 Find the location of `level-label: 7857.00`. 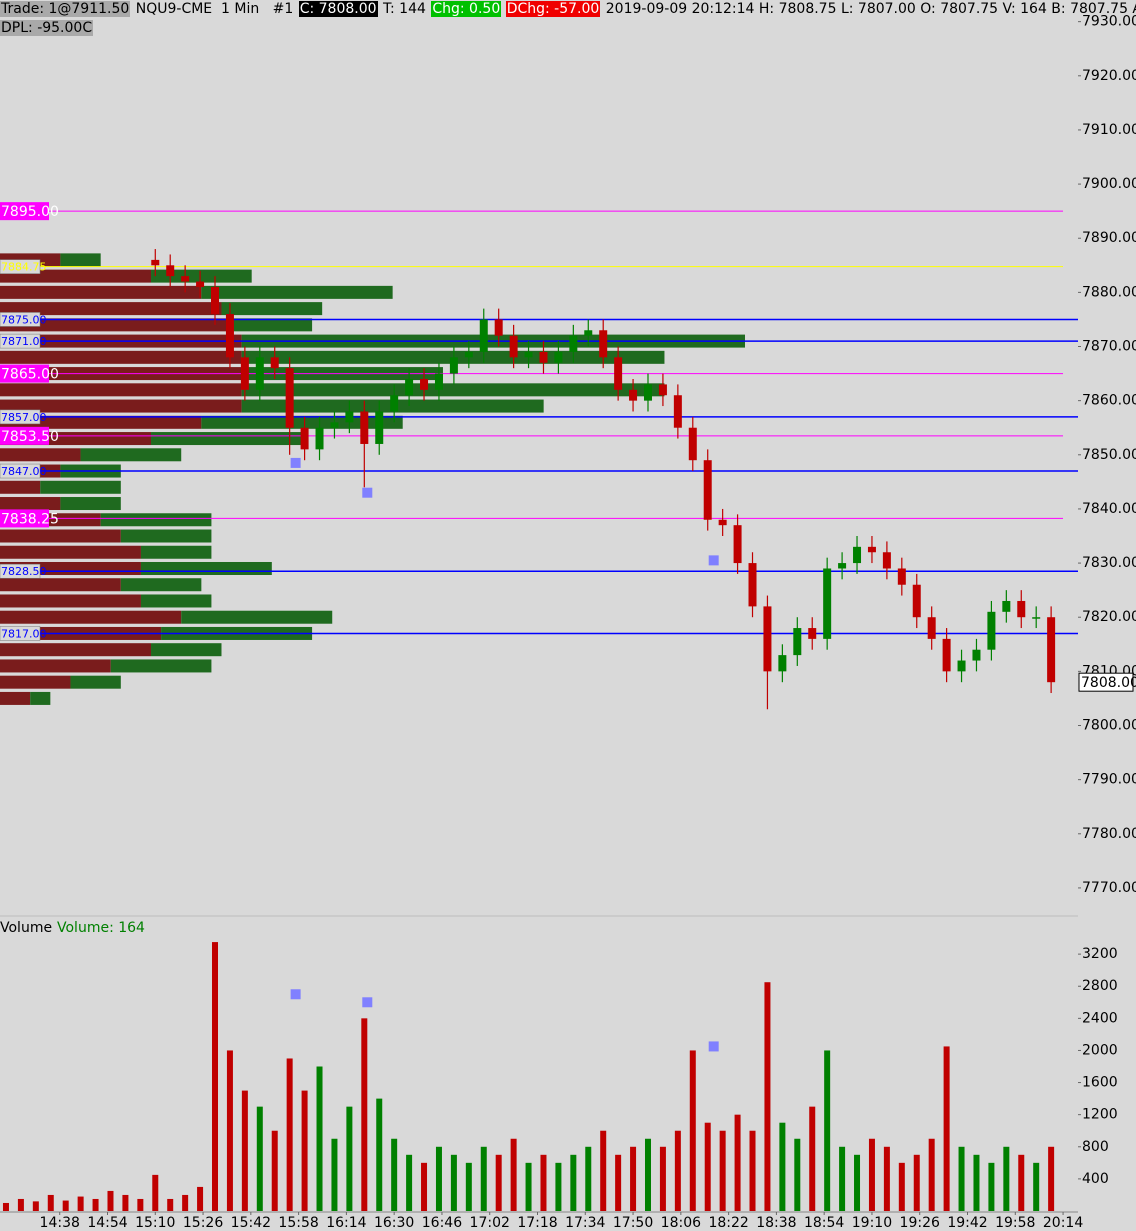

level-label: 7857.00 is located at coordinates (24, 417).